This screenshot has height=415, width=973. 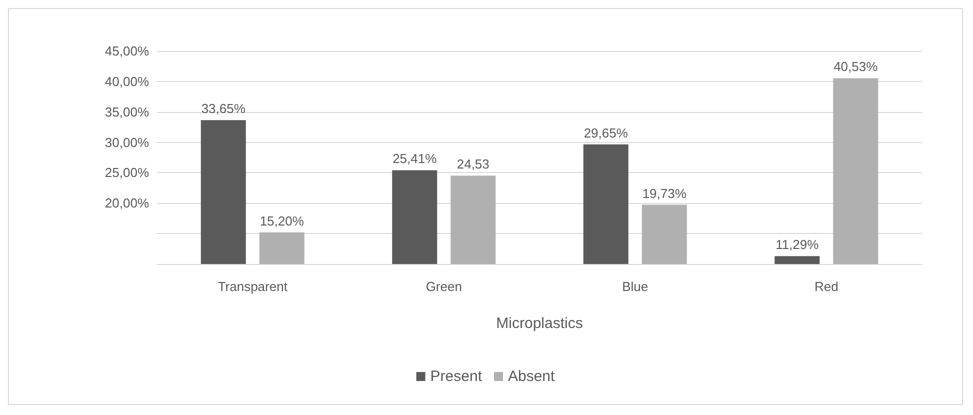 What do you see at coordinates (253, 286) in the screenshot?
I see `x-tick-label: Transparent` at bounding box center [253, 286].